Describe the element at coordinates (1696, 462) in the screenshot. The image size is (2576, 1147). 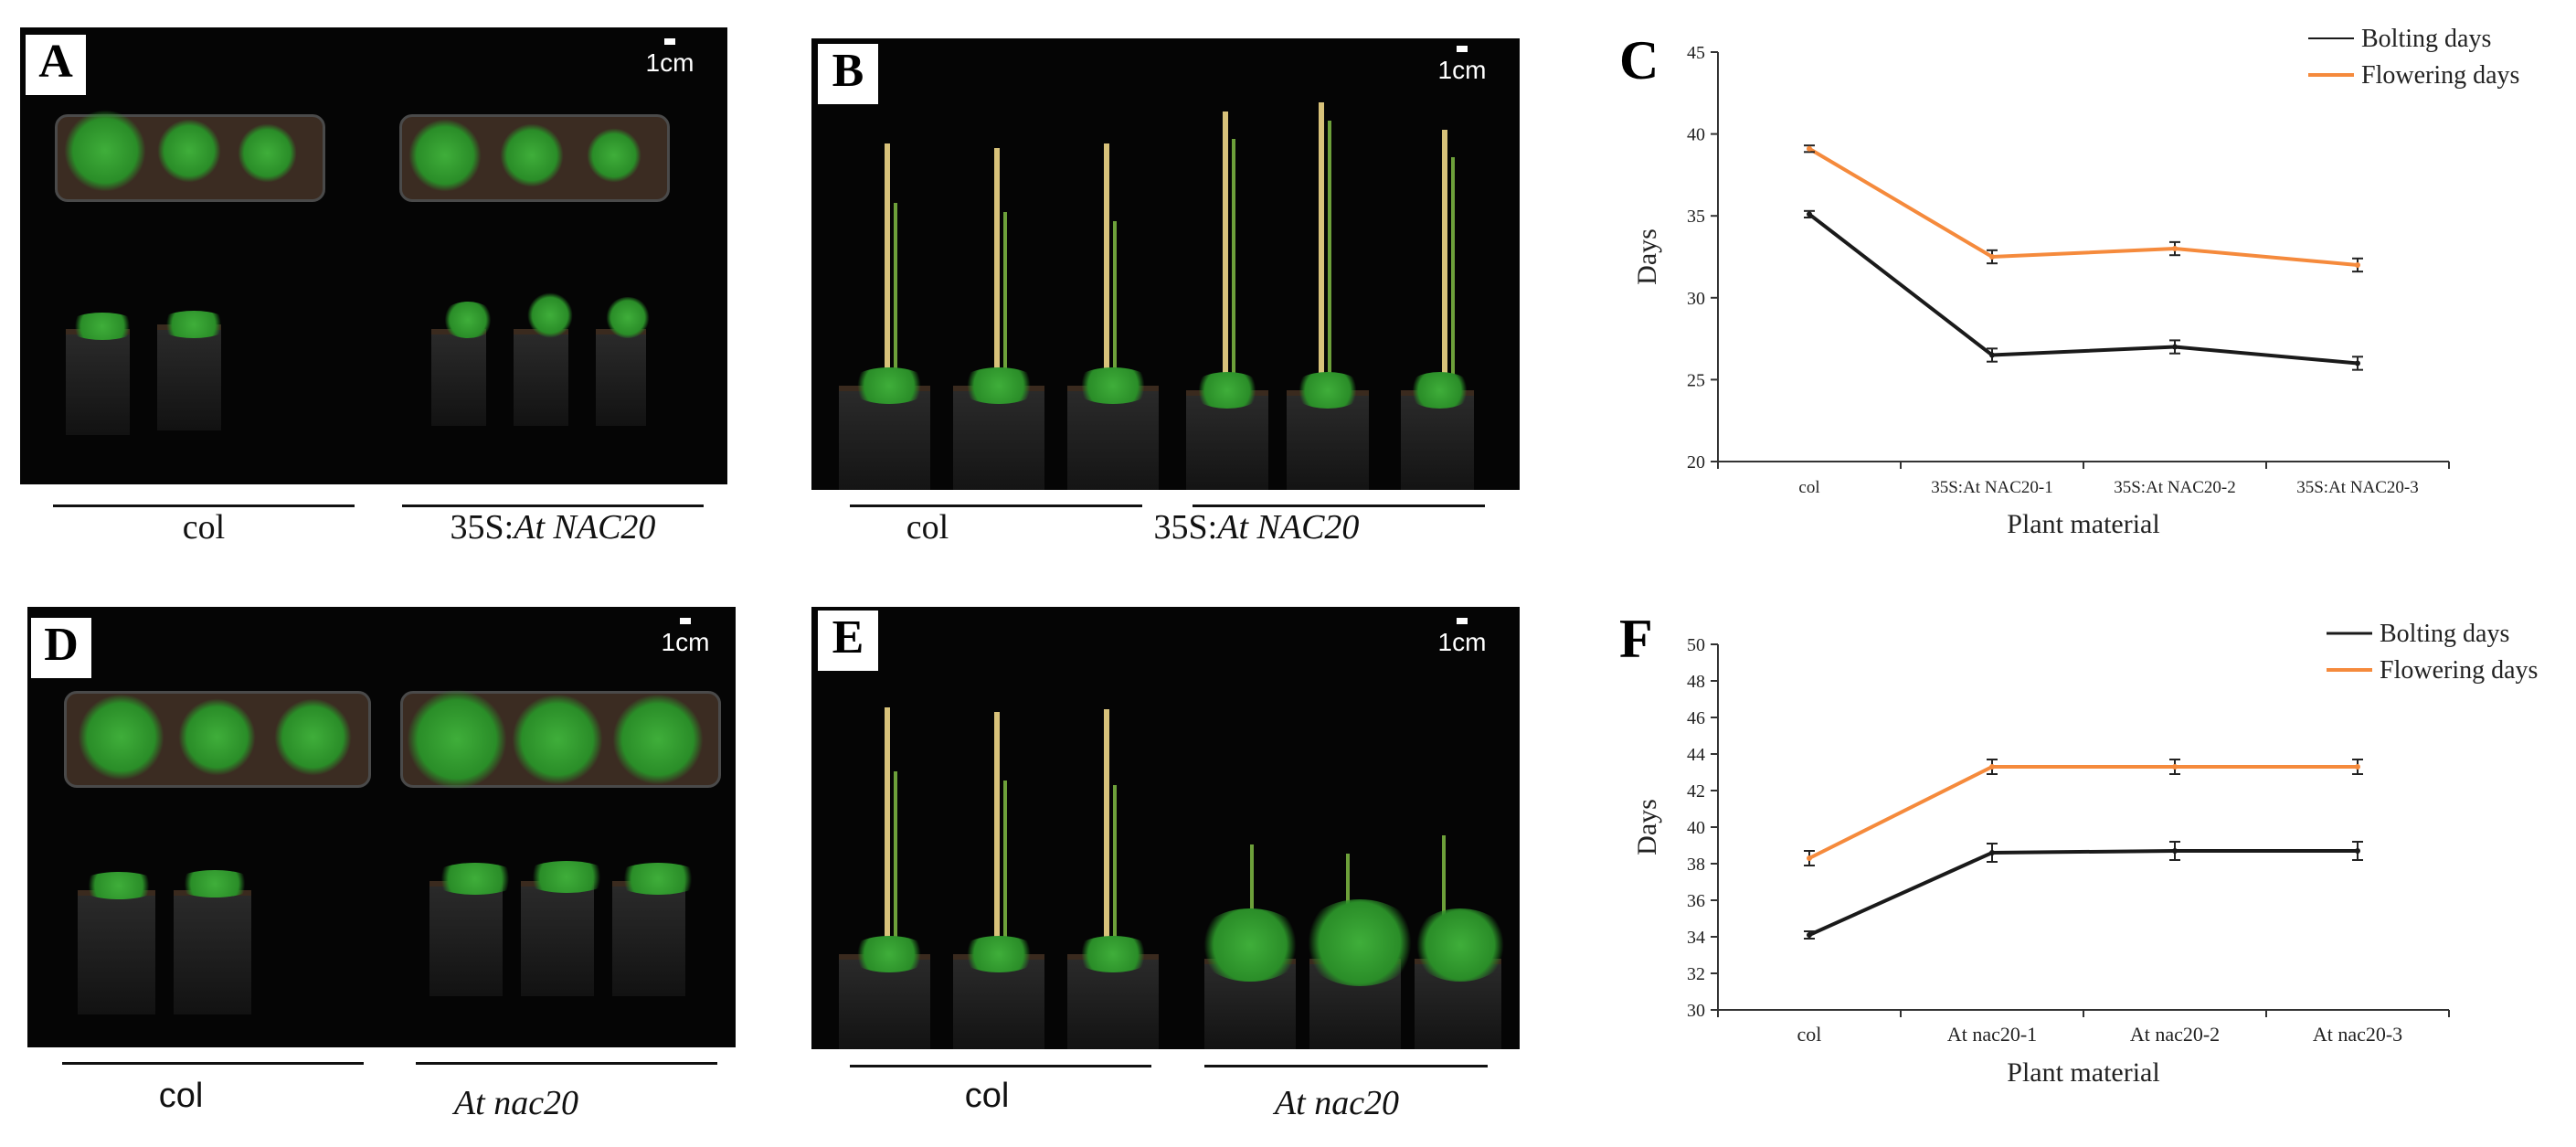
I see `y-tick-label: 20` at that location.